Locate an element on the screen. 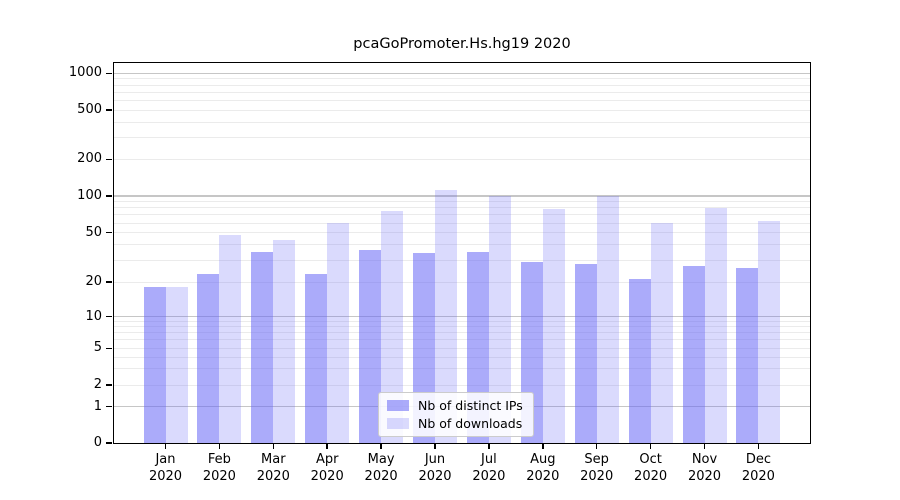 This screenshot has height=500, width=900. x-tick-month: Aug is located at coordinates (543, 459).